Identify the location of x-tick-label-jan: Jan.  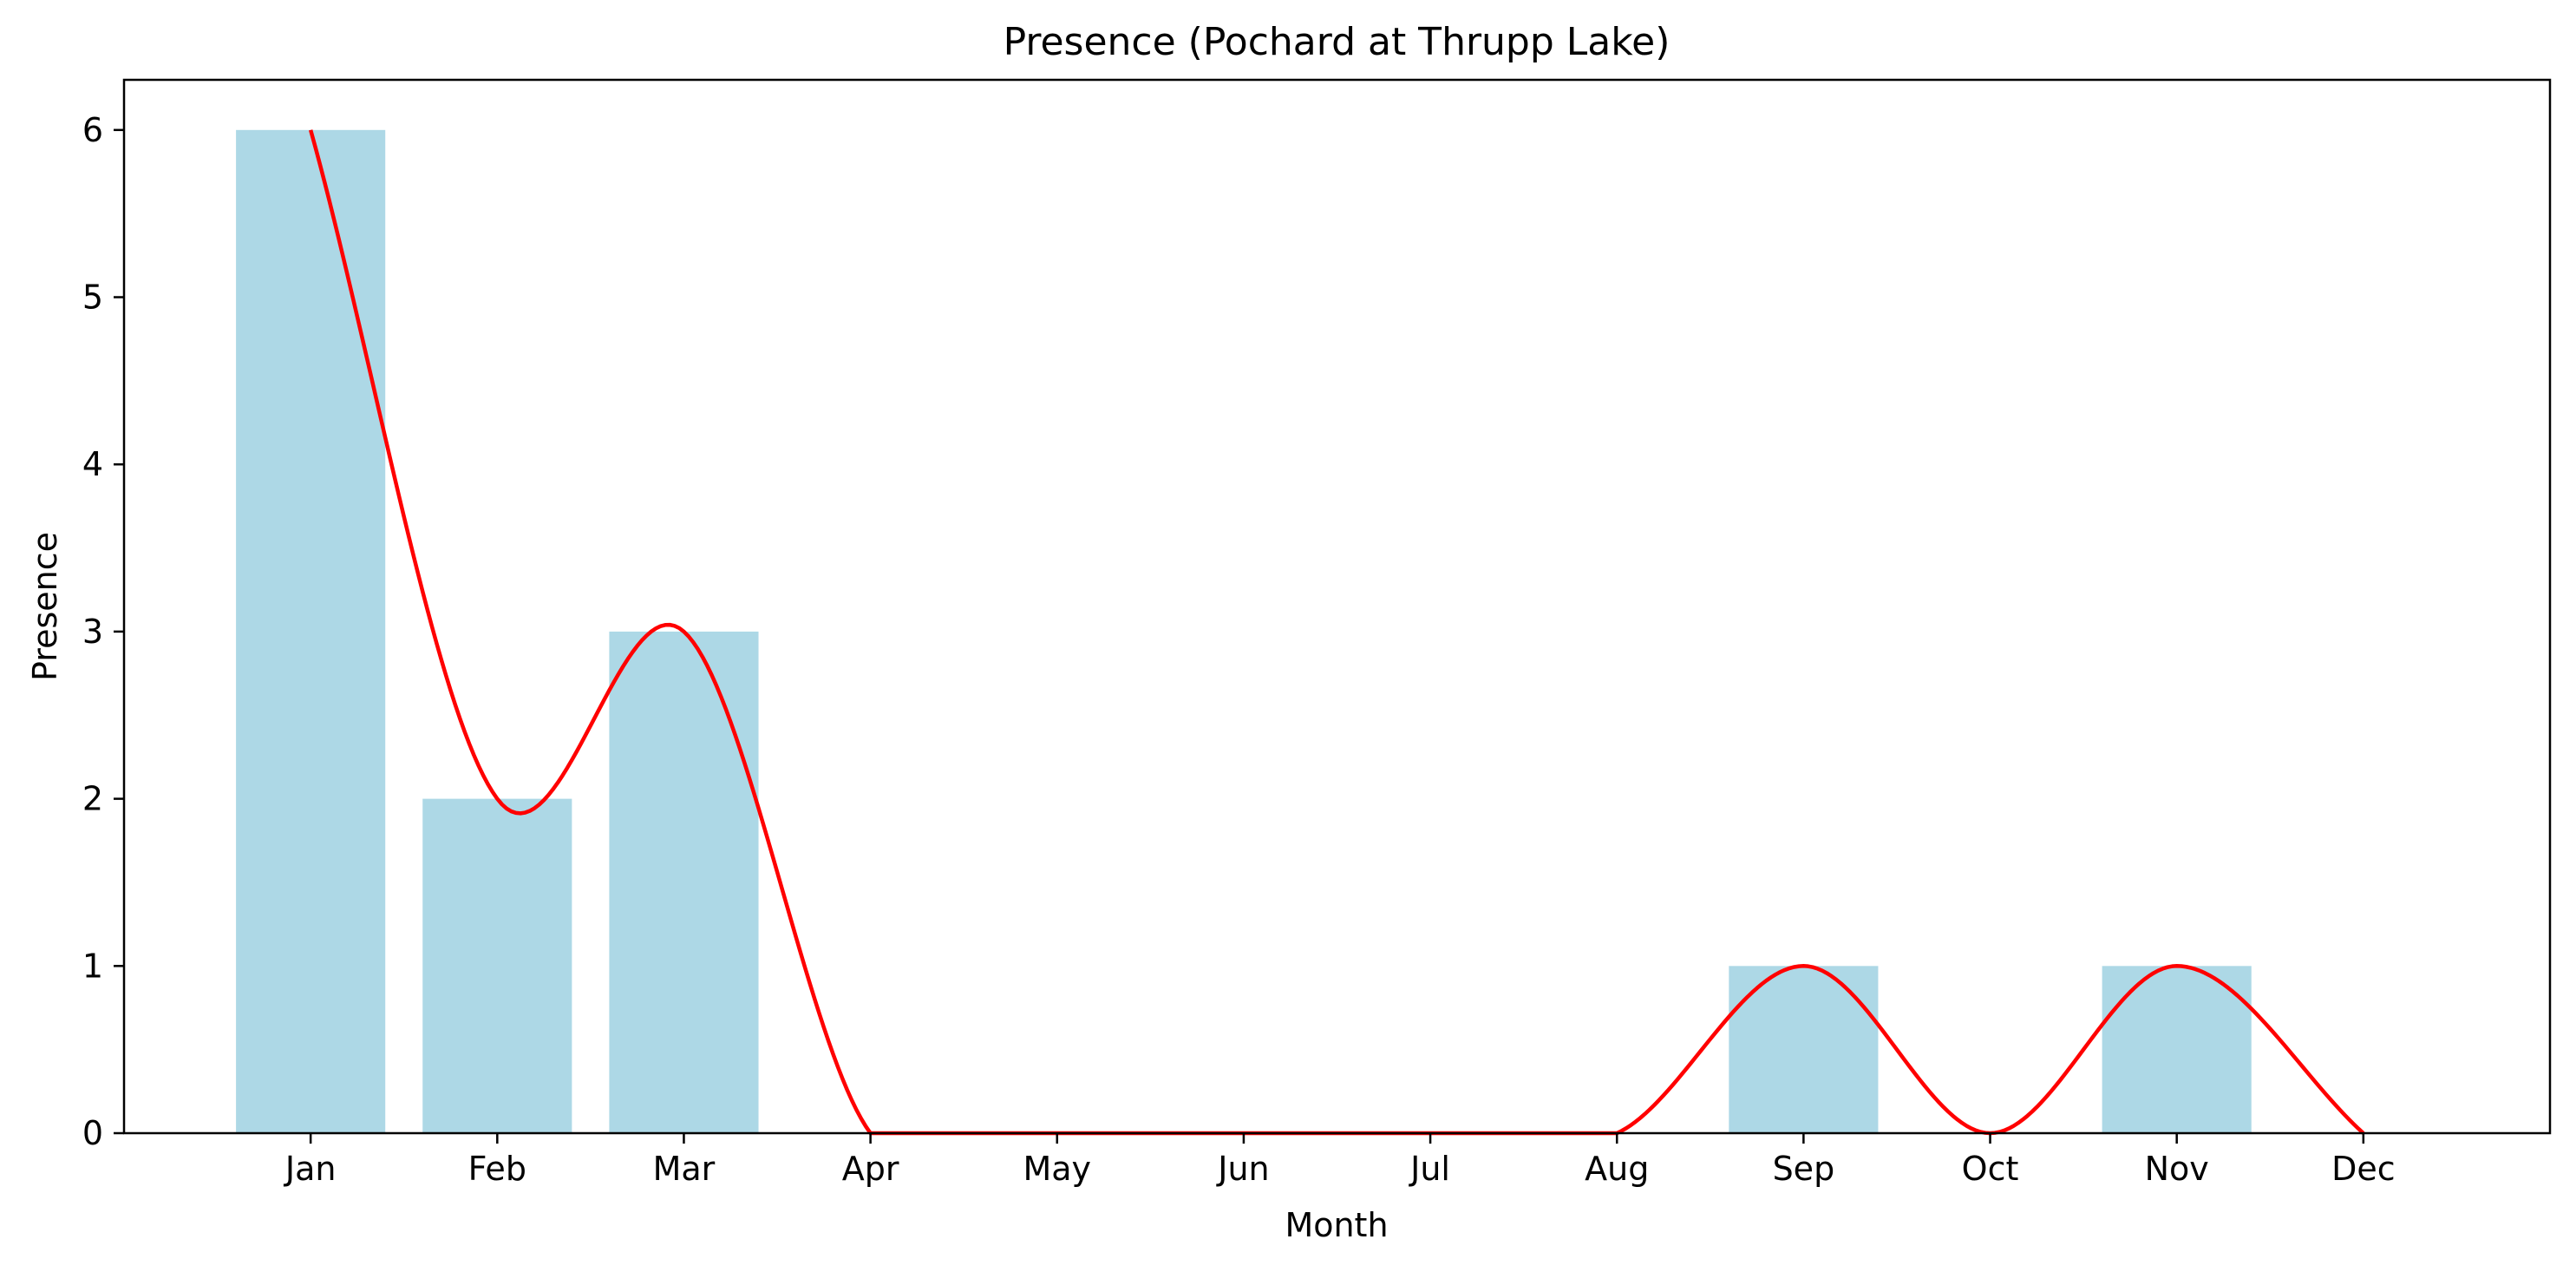
(310, 1169).